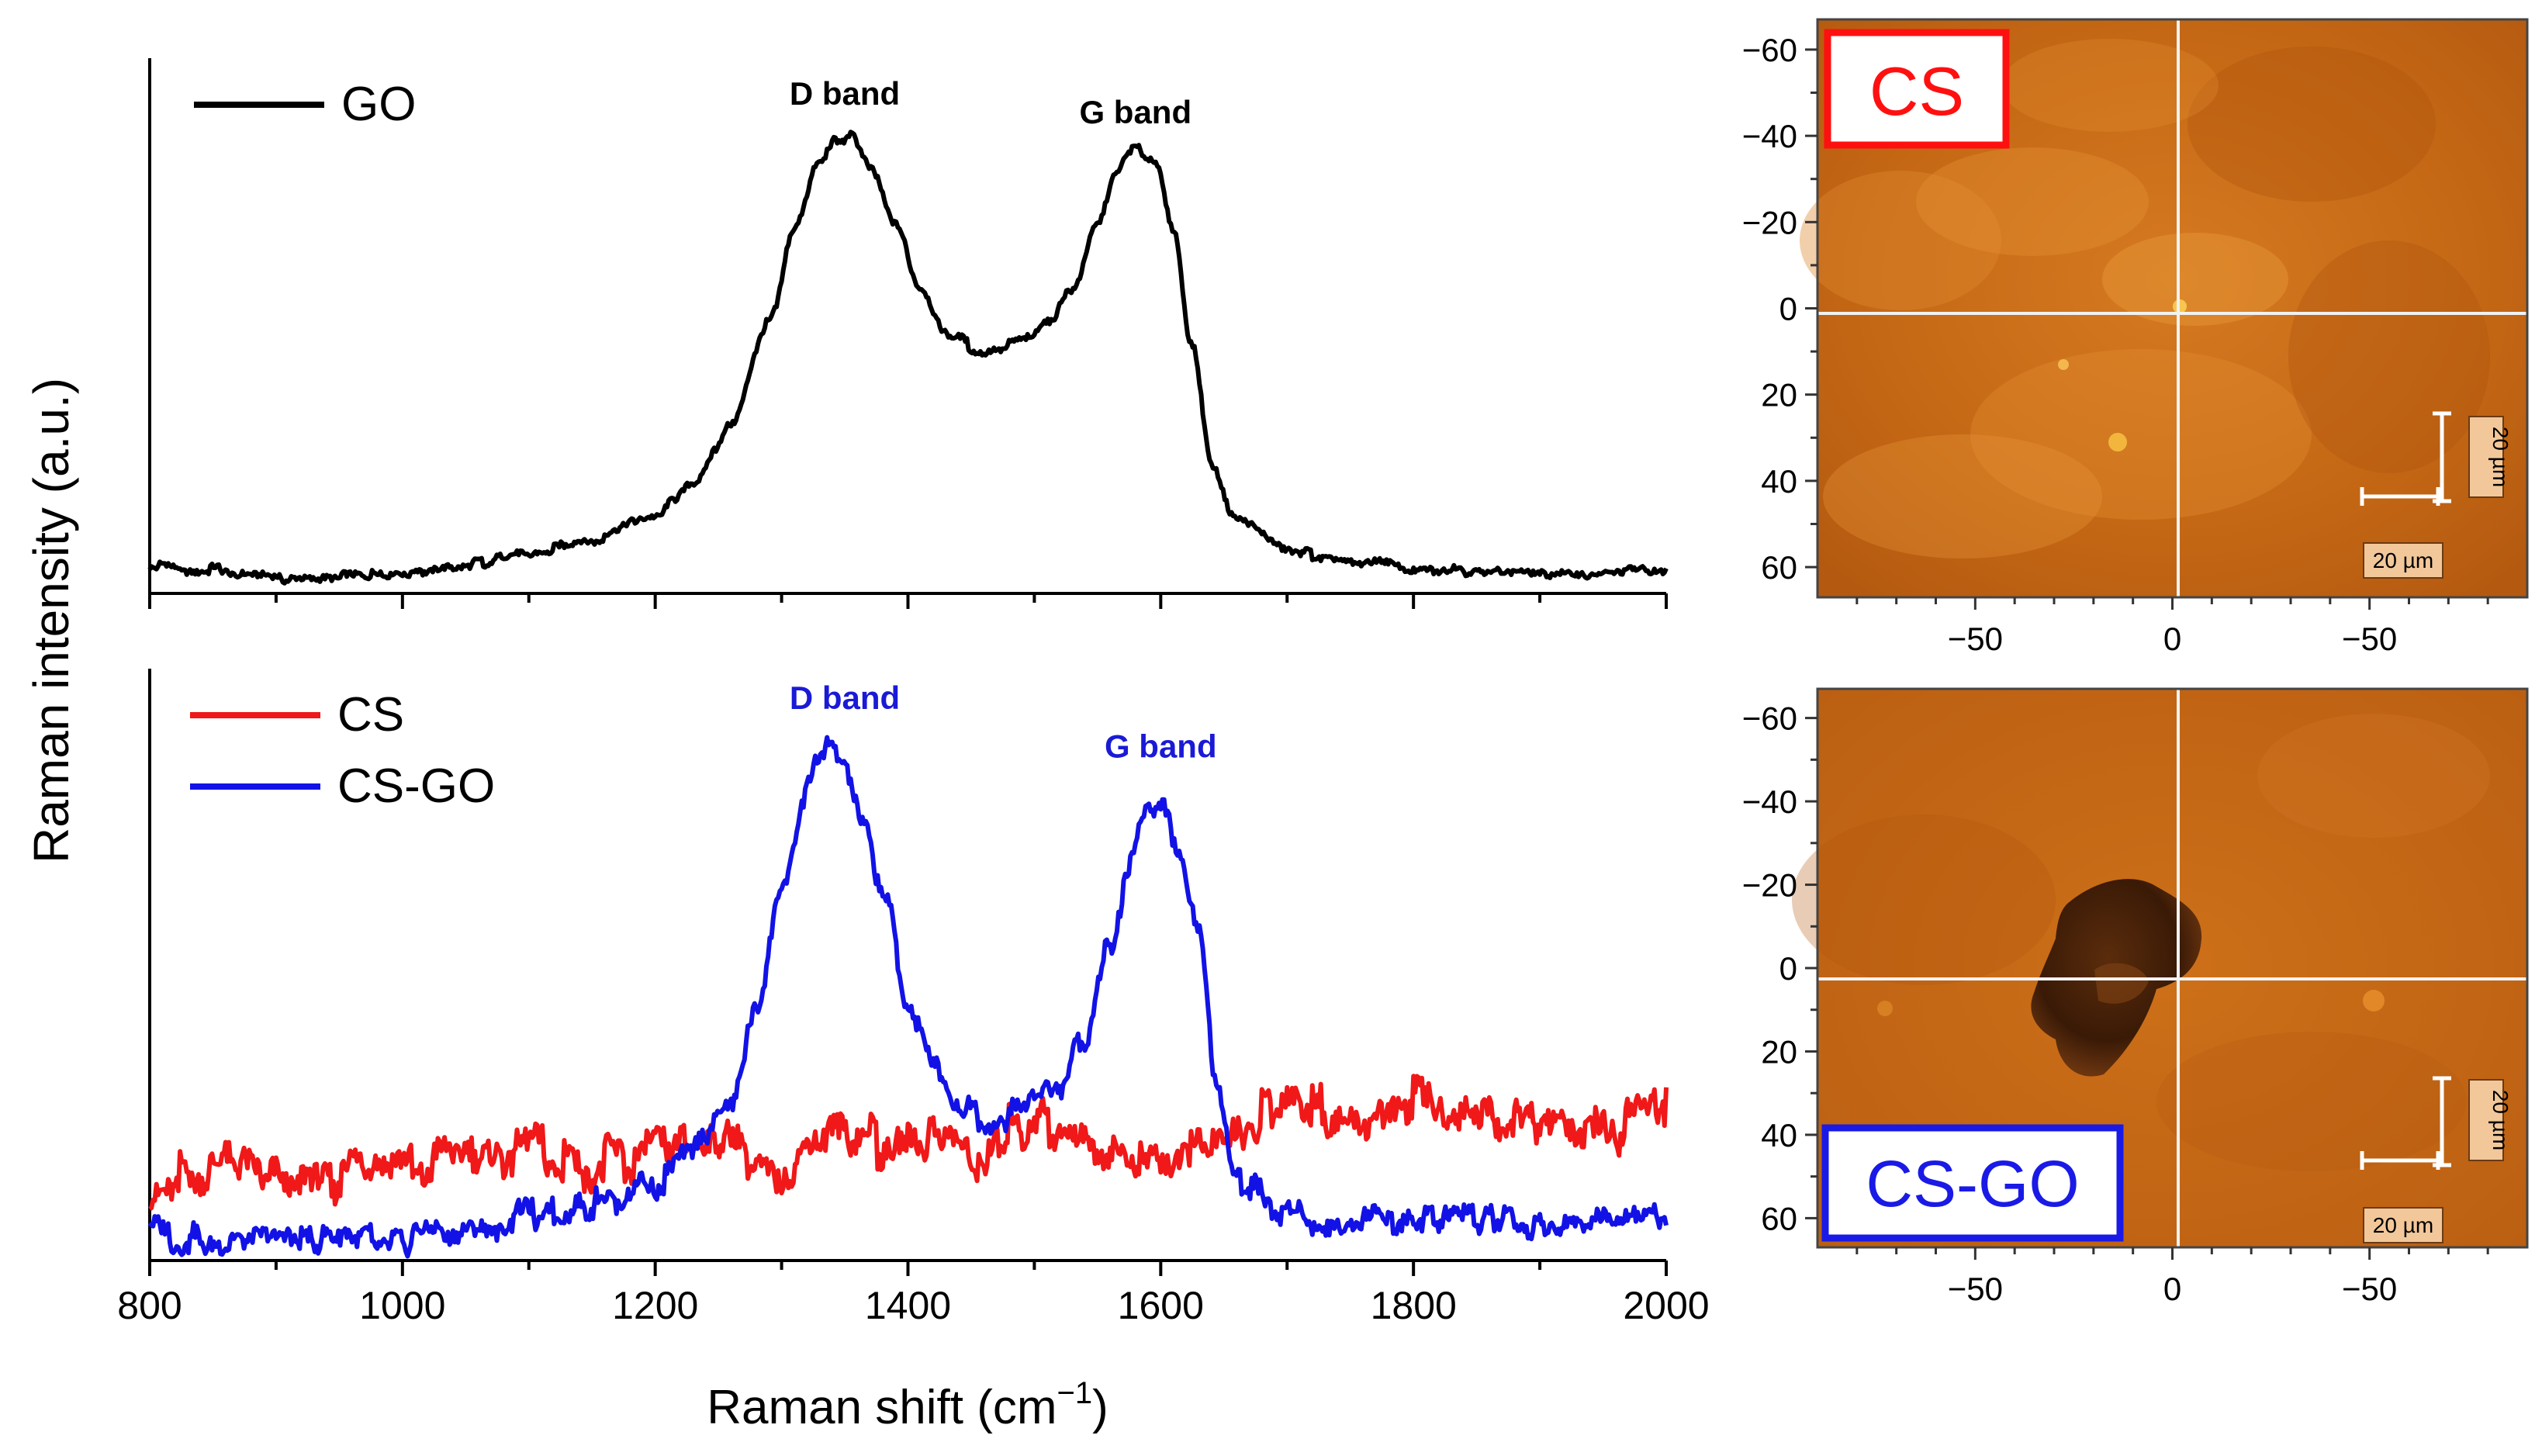 This screenshot has width=2542, height=1456. I want to click on micrograph-cs: CS 20 µm 20 µm, so click(2163, 308).